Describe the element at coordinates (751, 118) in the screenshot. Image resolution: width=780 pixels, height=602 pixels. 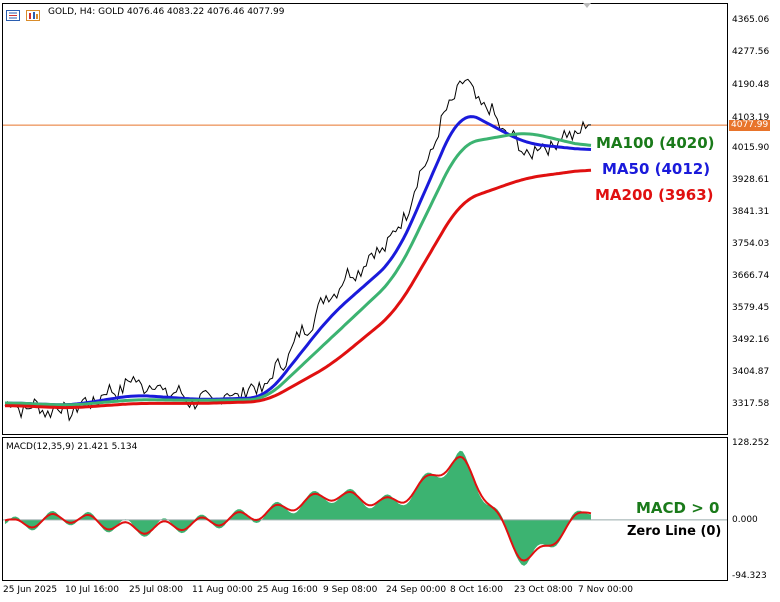
I see `price-tick: 4103.19` at that location.